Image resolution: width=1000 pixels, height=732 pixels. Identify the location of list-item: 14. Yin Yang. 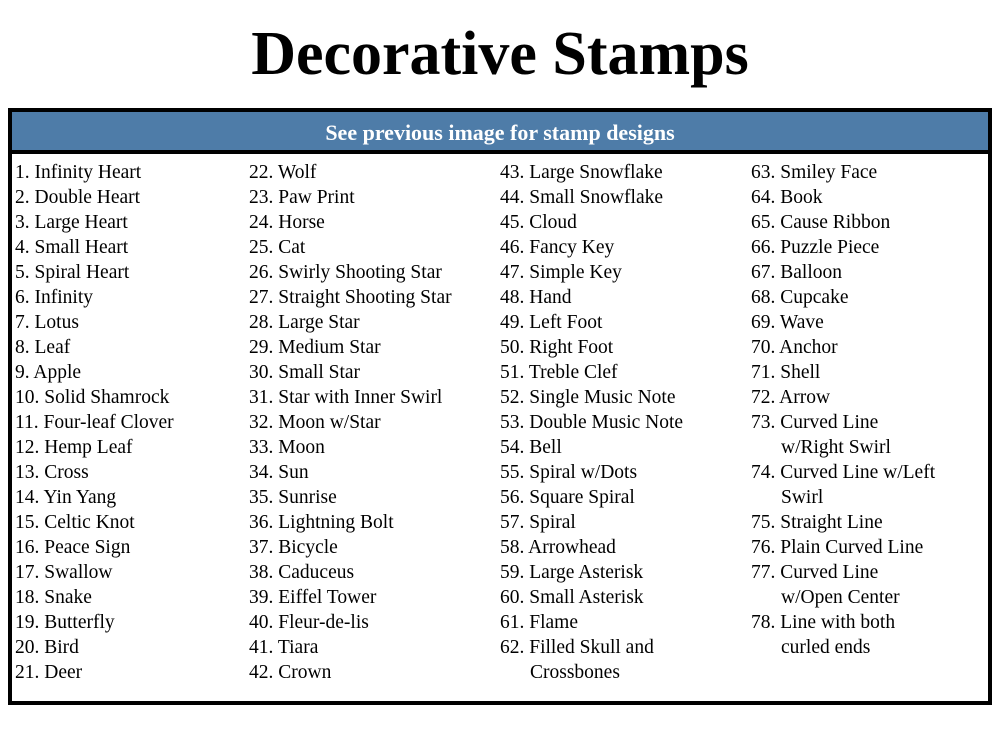
(66, 497).